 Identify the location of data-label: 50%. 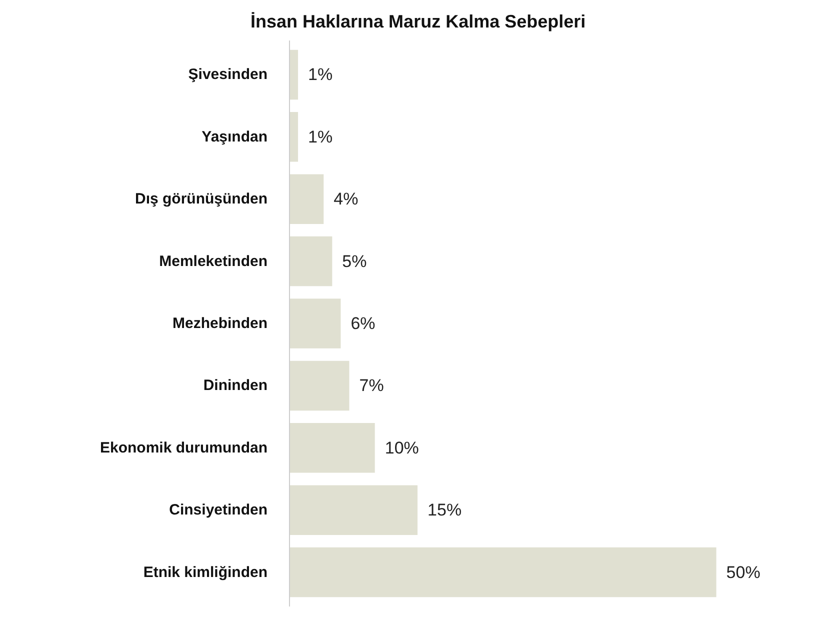
(743, 572).